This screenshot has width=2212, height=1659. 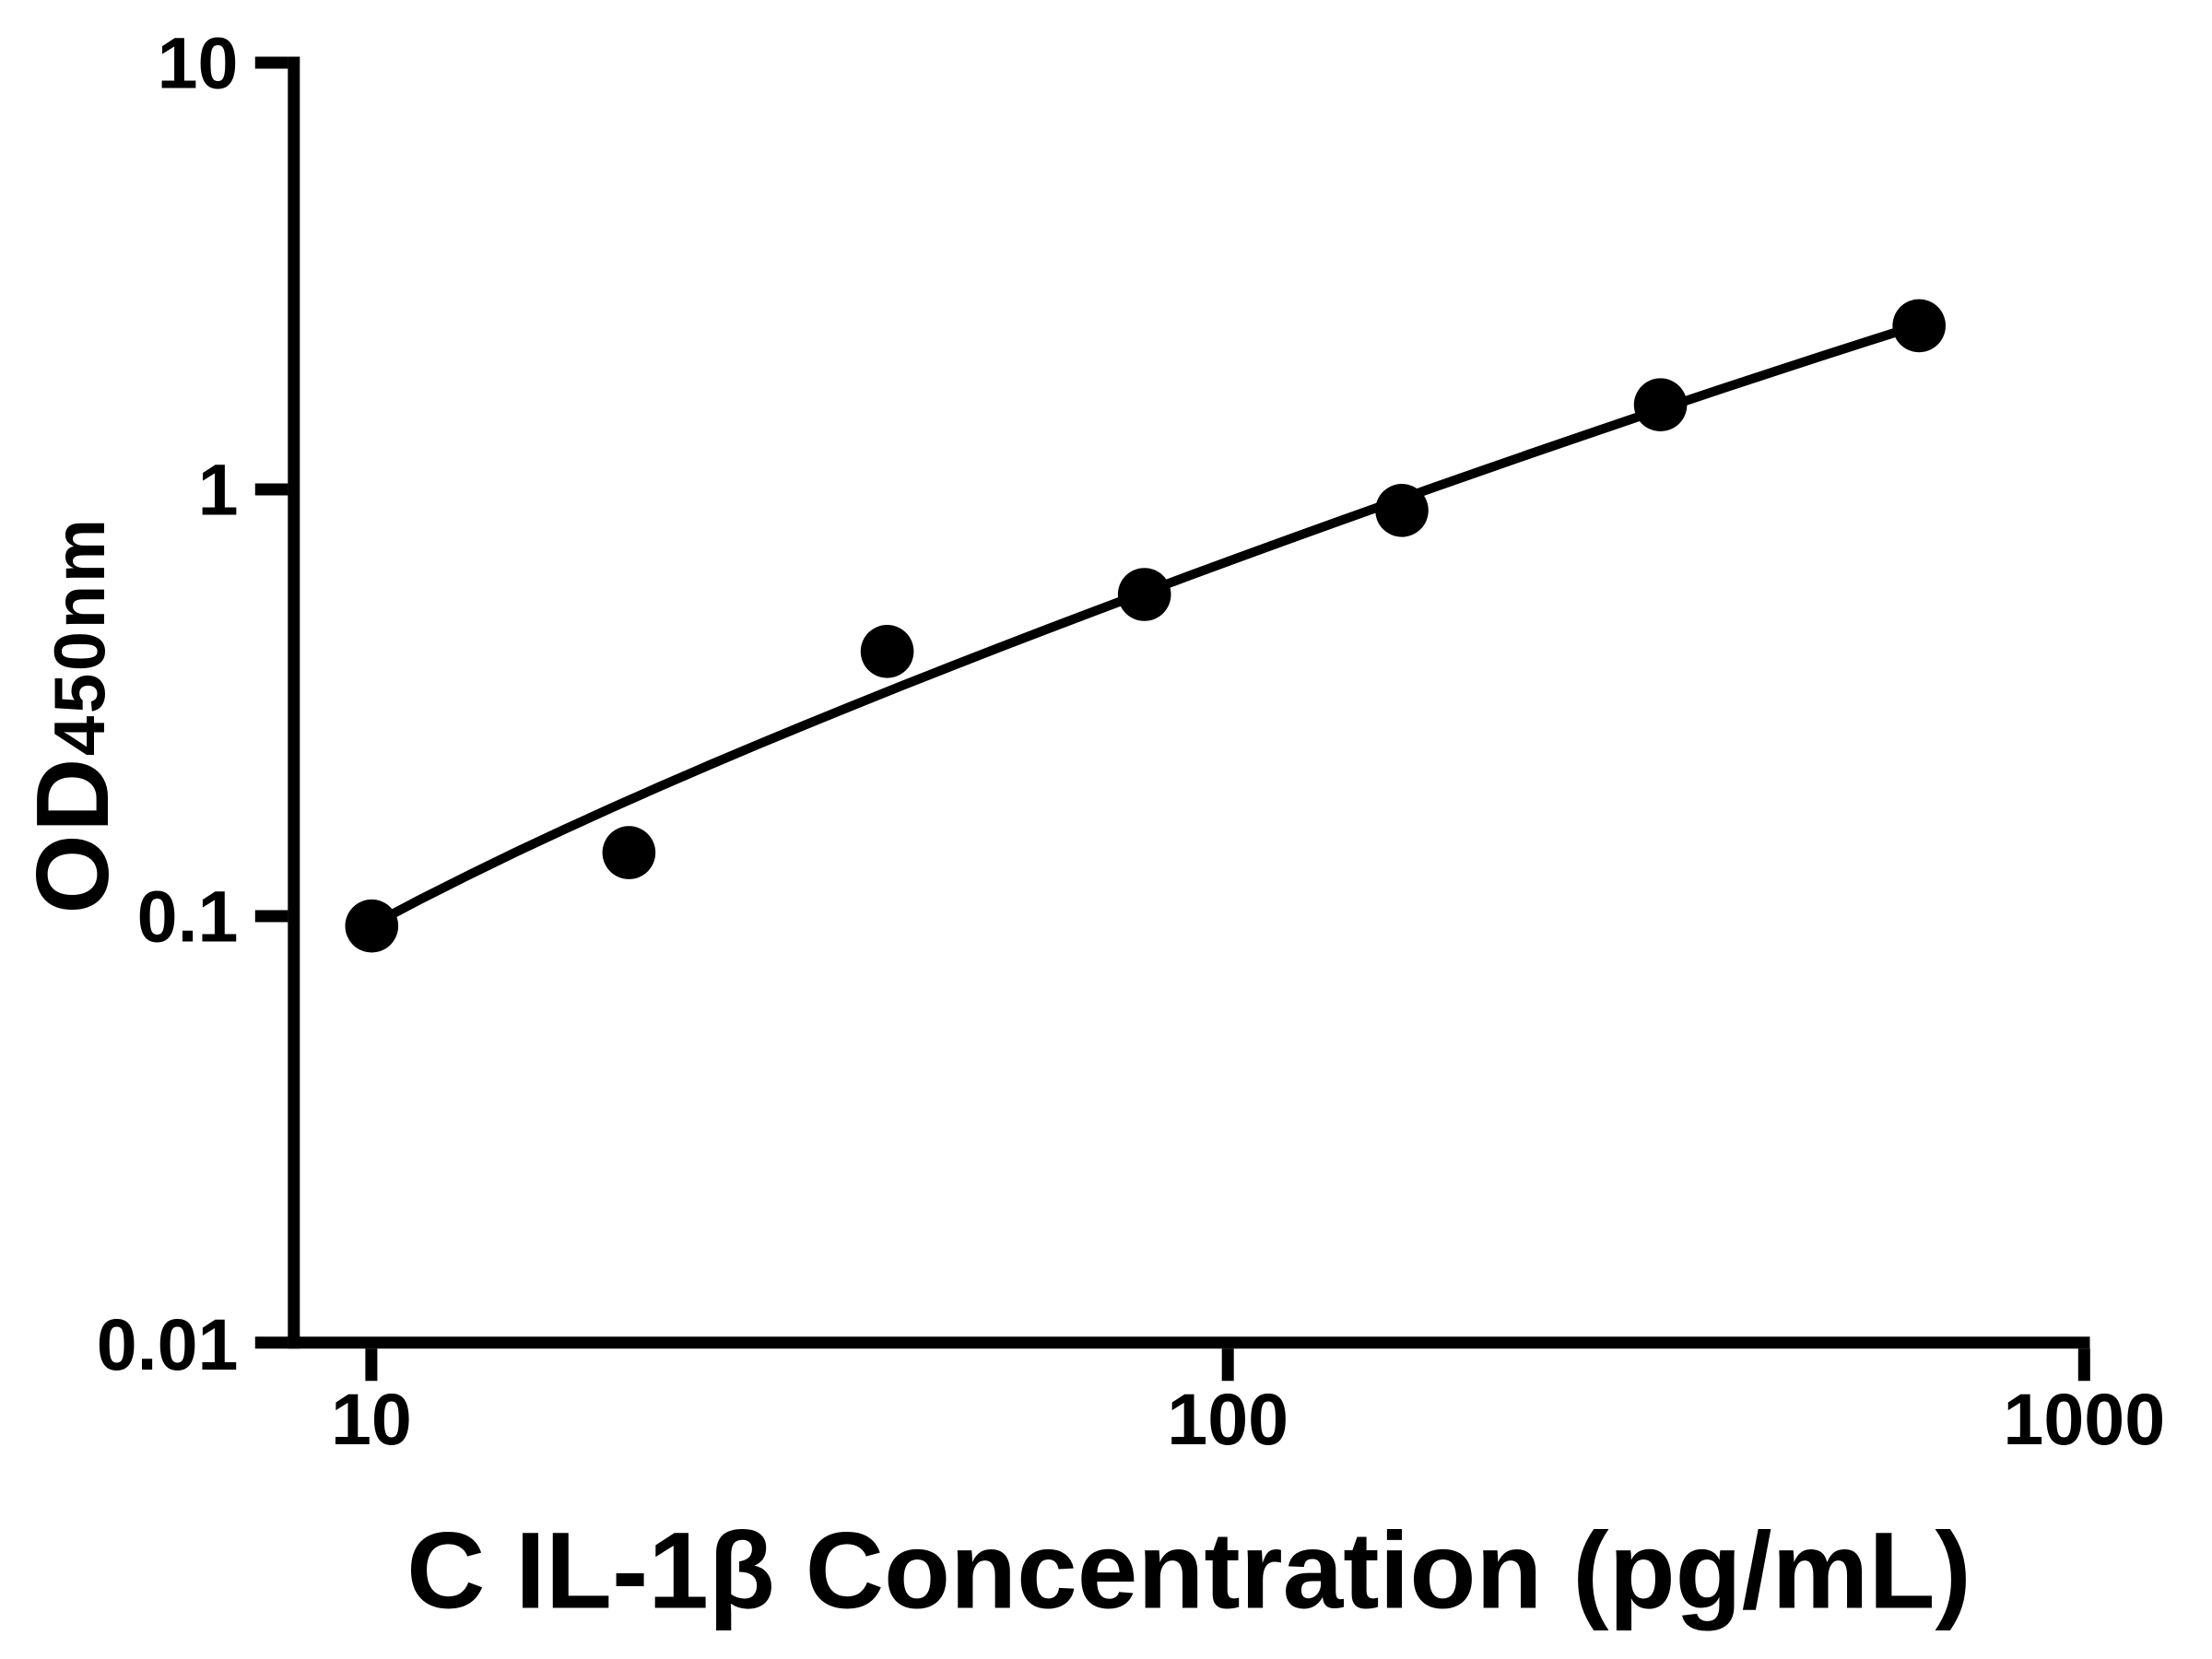 What do you see at coordinates (1227, 1419) in the screenshot?
I see `svg-text: 100` at bounding box center [1227, 1419].